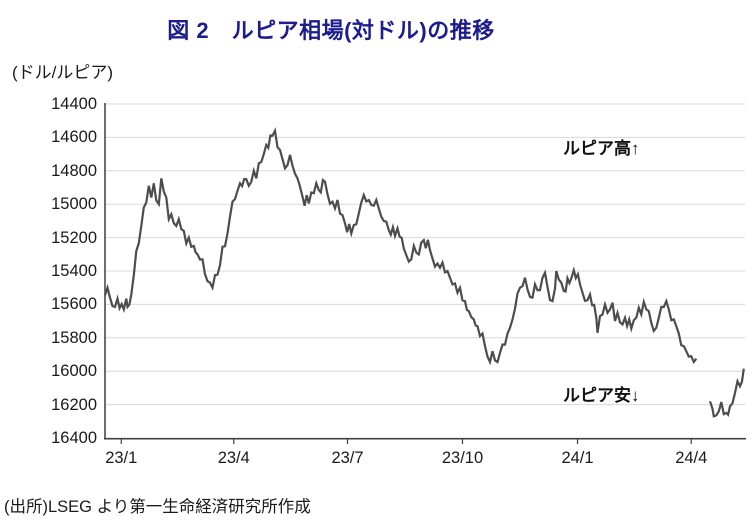 The height and width of the screenshot is (524, 751). What do you see at coordinates (691, 458) in the screenshot?
I see `x-tick-label: 24/4` at bounding box center [691, 458].